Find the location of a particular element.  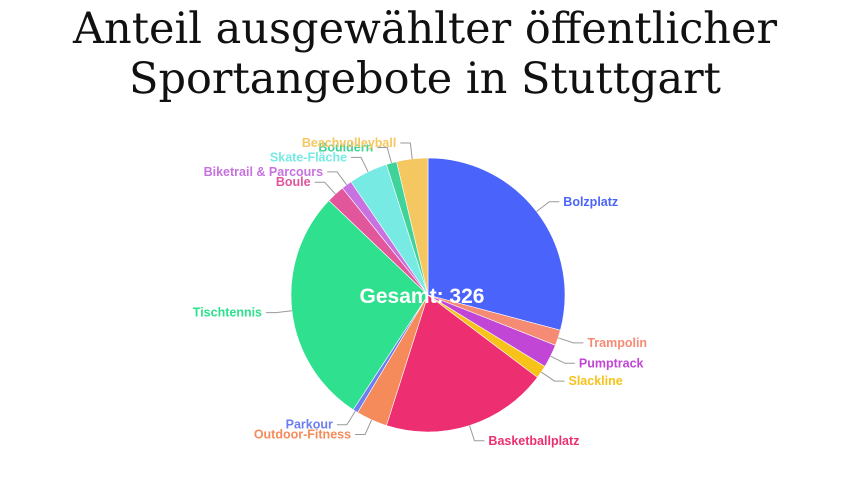

leader-line-slackline is located at coordinates (552, 376).